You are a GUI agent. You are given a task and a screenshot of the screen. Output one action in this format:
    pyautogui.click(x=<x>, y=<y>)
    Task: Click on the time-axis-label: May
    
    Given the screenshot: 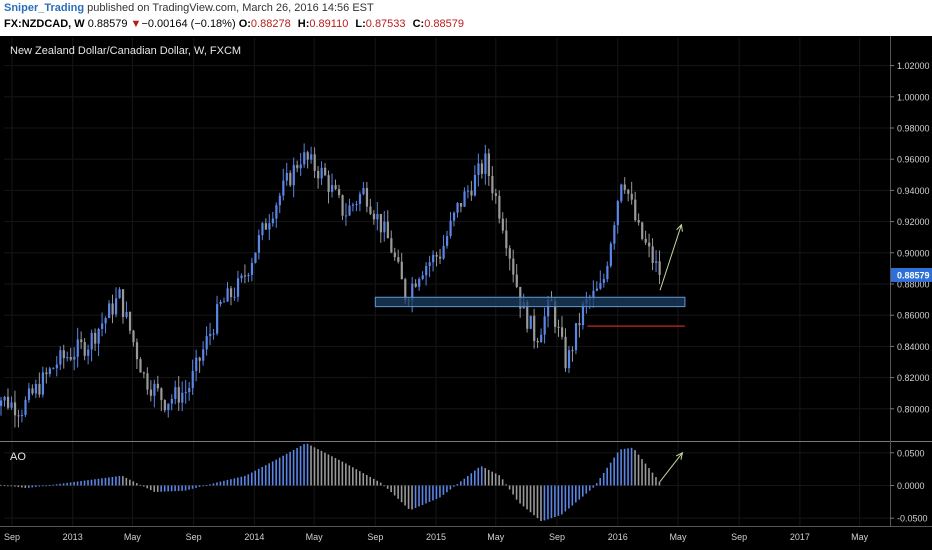 What is the action you would take?
    pyautogui.click(x=315, y=537)
    